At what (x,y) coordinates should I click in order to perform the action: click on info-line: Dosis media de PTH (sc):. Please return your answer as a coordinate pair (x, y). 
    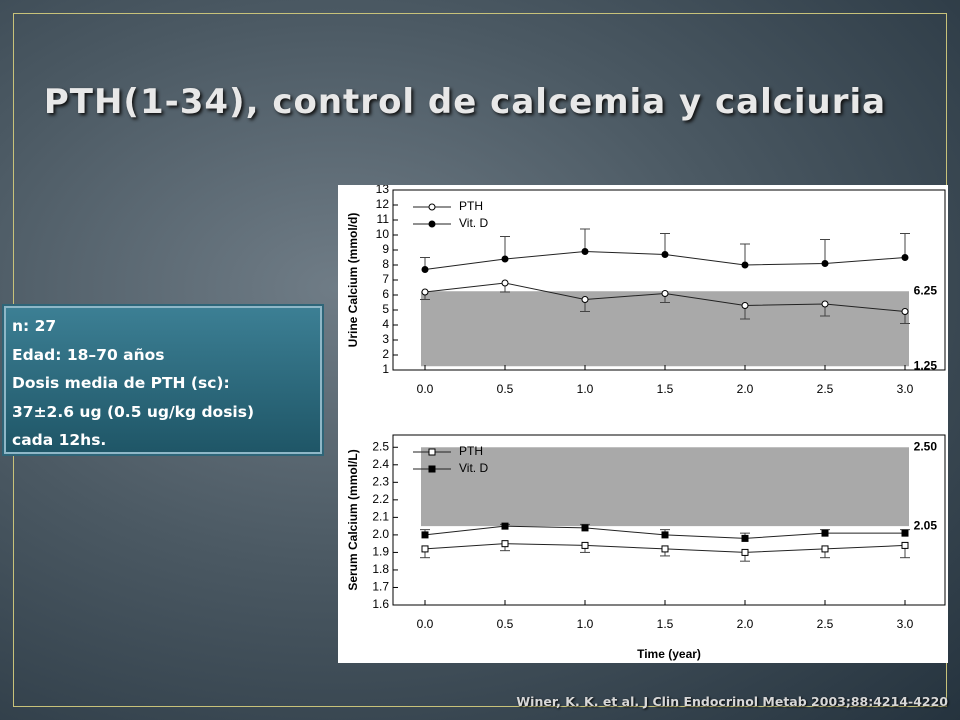
    Looking at the image, I should click on (121, 383).